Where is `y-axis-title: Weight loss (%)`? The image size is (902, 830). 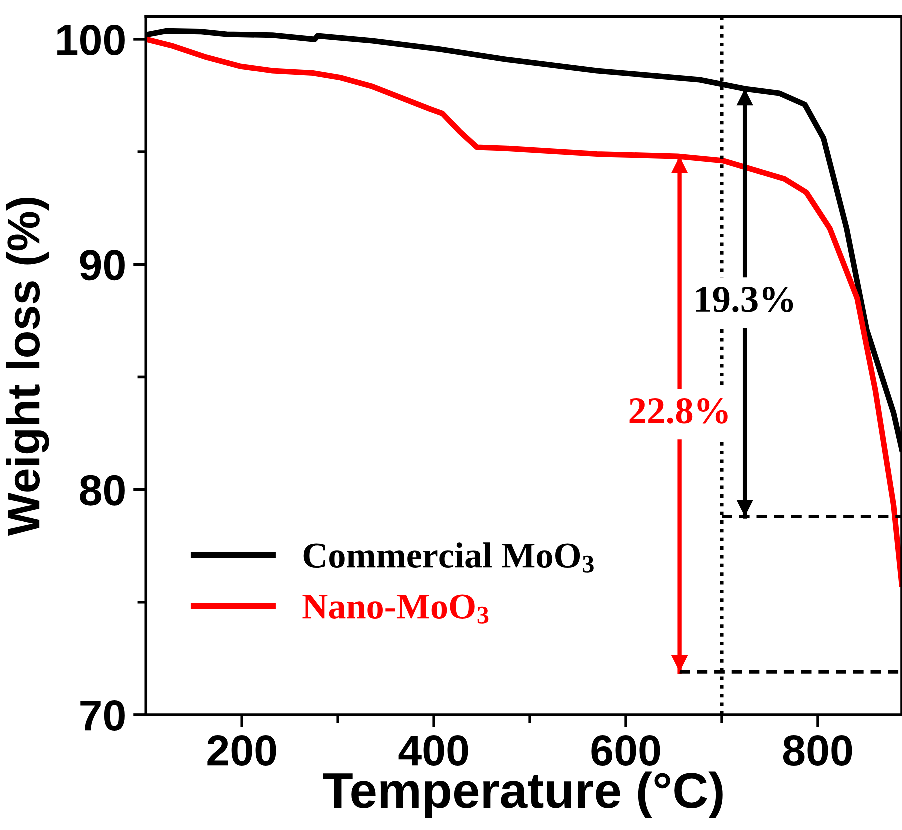 y-axis-title: Weight loss (%) is located at coordinates (28, 367).